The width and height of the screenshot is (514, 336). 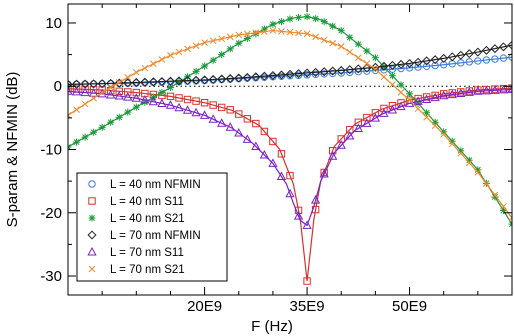 What do you see at coordinates (136, 202) in the screenshot?
I see `legend-item: L = 40 nm S11` at bounding box center [136, 202].